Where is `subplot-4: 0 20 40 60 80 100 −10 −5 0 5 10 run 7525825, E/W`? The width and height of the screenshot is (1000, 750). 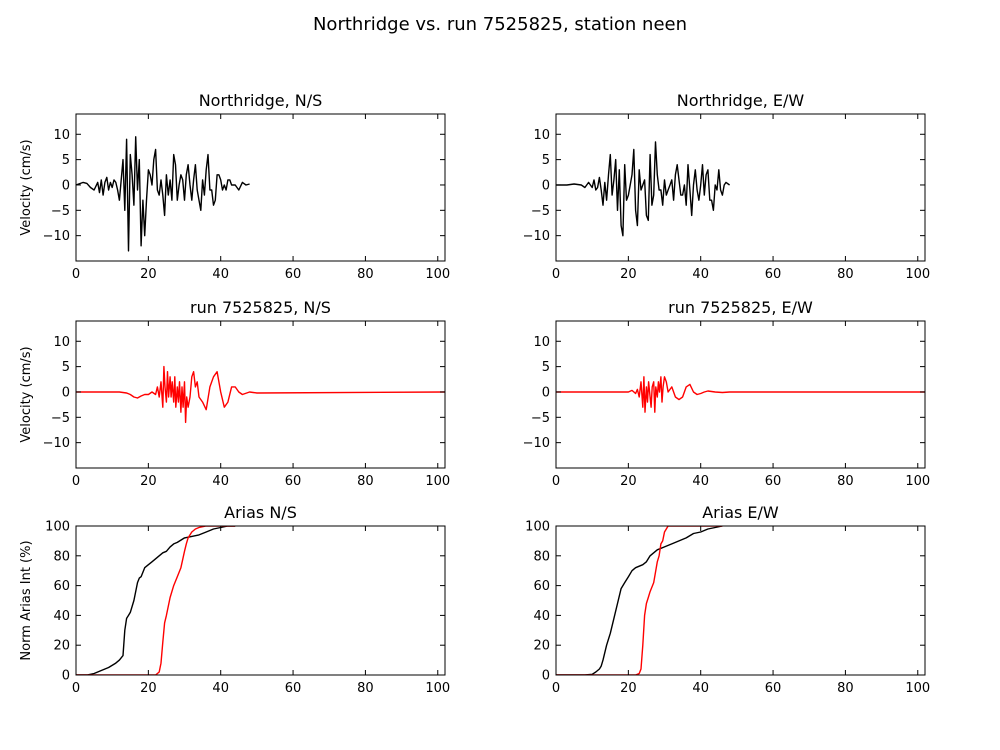 subplot-4: 0 20 40 60 80 100 −10 −5 0 5 10 run 7525825, E/W is located at coordinates (727, 393).